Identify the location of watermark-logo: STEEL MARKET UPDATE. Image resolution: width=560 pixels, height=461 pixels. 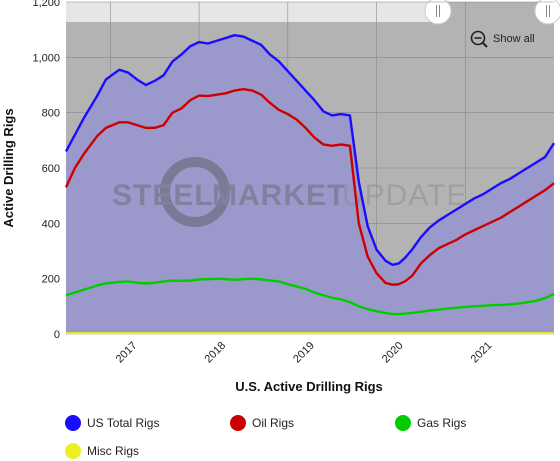
(289, 192).